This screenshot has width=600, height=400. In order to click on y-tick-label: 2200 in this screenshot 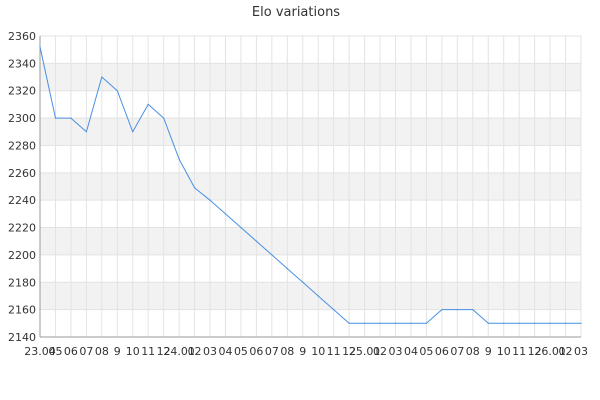, I will do `click(22, 255)`.